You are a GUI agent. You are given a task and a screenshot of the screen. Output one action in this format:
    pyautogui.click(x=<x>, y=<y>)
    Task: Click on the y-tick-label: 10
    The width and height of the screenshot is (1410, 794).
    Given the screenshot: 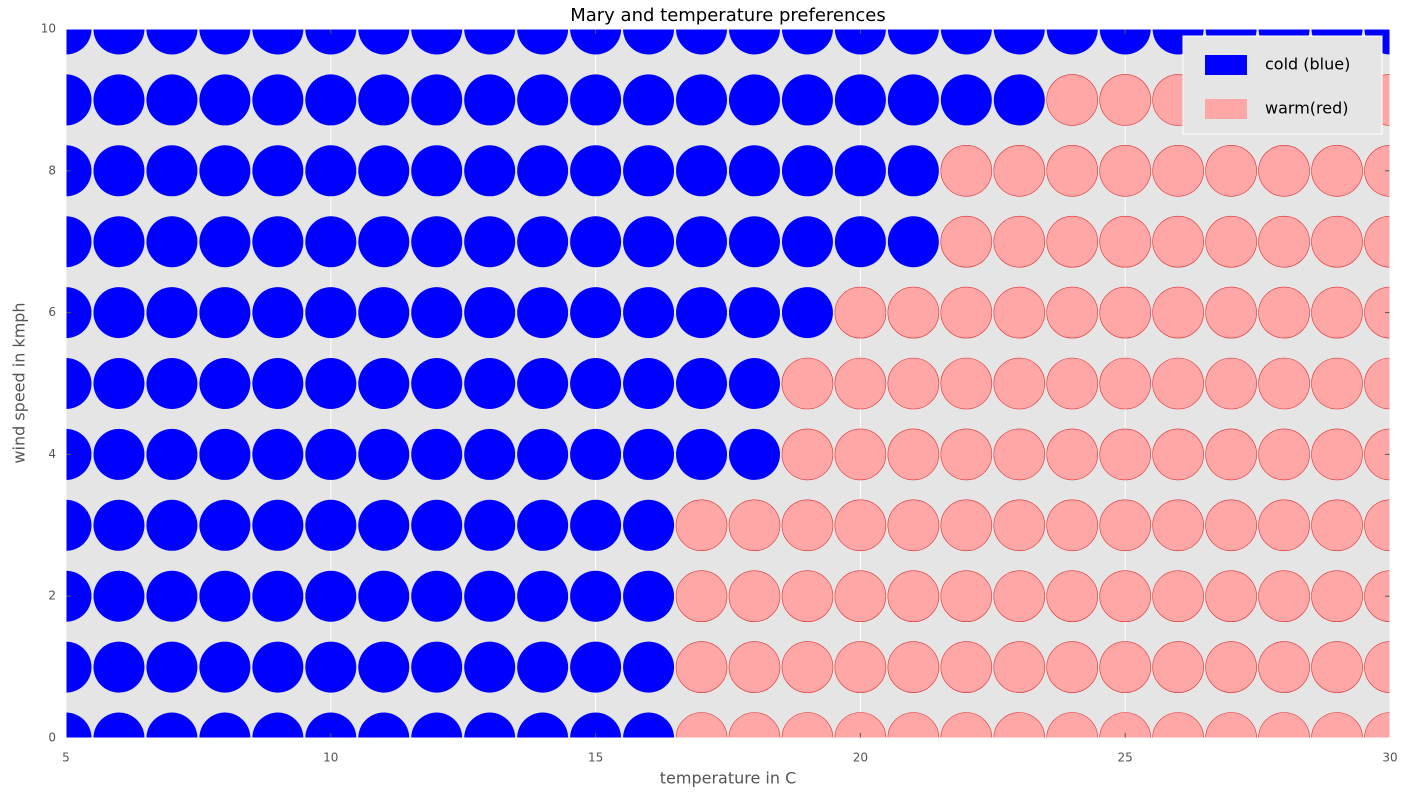 What is the action you would take?
    pyautogui.click(x=48, y=29)
    